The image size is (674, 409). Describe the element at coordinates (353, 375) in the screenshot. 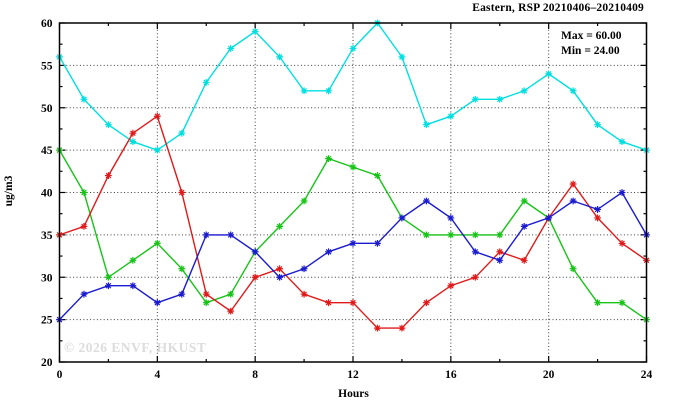

I see `x-tick-label: 12` at that location.